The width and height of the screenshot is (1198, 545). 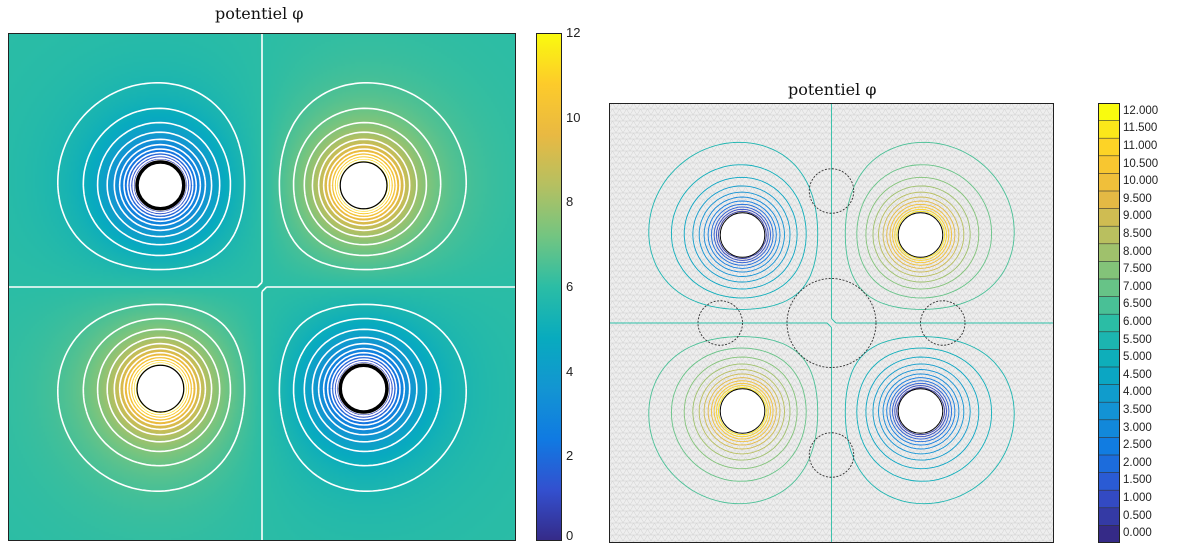 What do you see at coordinates (1141, 110) in the screenshot?
I see `right-colorbar-tick-0: 12.000` at bounding box center [1141, 110].